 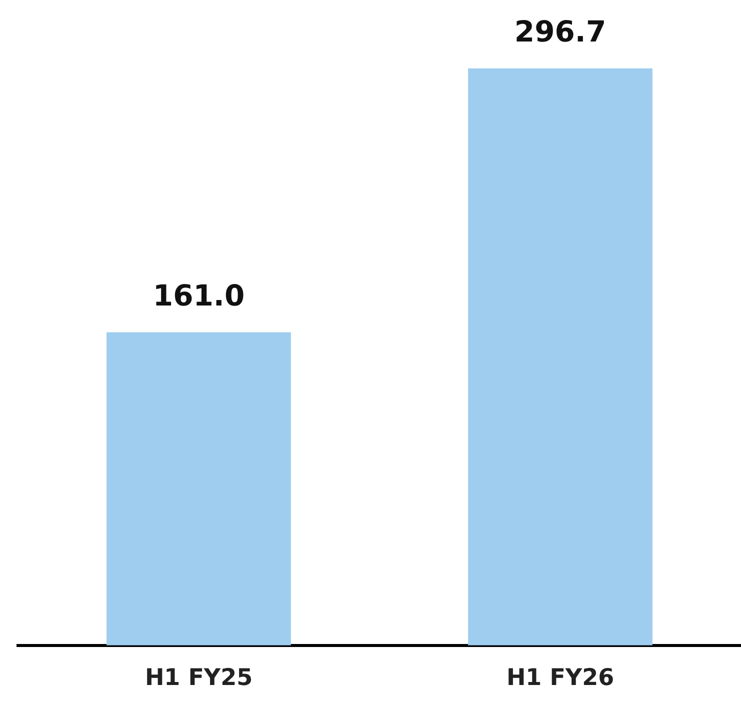 What do you see at coordinates (198, 295) in the screenshot?
I see `data-label: 161.0` at bounding box center [198, 295].